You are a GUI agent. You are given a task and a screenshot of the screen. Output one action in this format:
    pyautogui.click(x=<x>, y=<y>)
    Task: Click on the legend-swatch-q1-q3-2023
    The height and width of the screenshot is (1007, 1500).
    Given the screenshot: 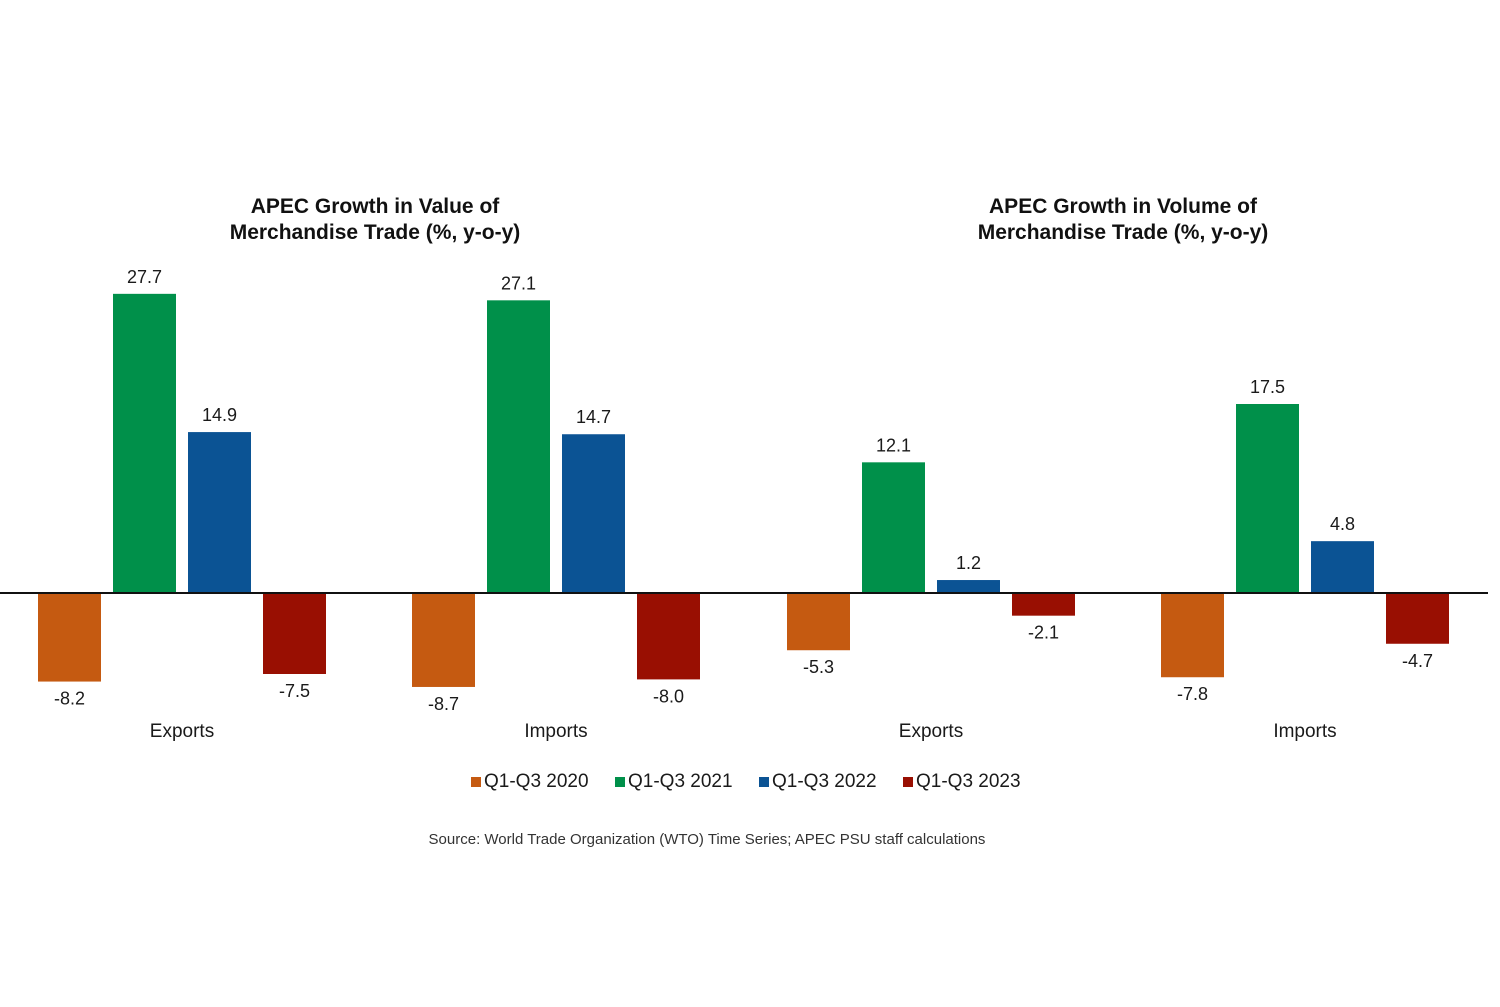 What is the action you would take?
    pyautogui.click(x=908, y=782)
    